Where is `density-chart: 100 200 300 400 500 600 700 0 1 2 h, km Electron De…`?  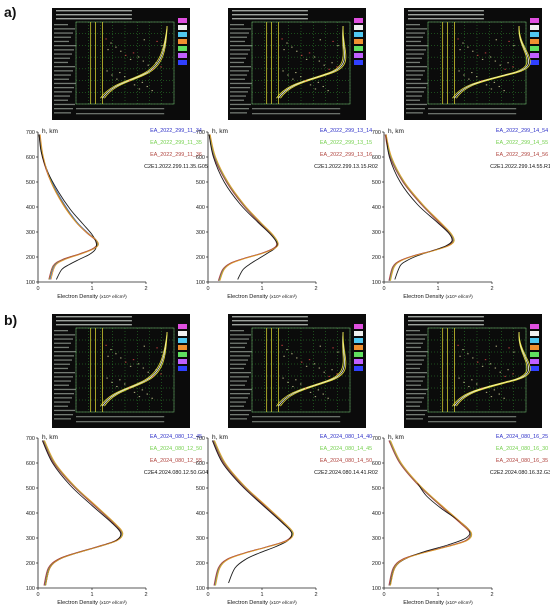 density-chart: 100 200 300 400 500 600 700 0 1 2 h, km Electron De… is located at coordinates (117, 520).